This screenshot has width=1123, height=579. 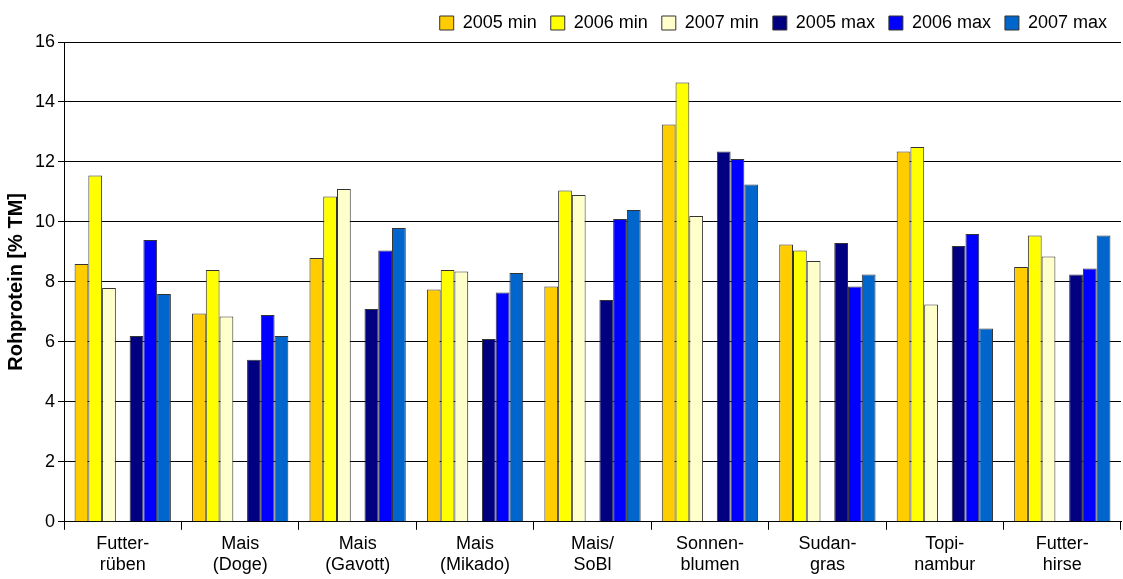 What do you see at coordinates (45, 160) in the screenshot?
I see `y-tick-label: 12` at bounding box center [45, 160].